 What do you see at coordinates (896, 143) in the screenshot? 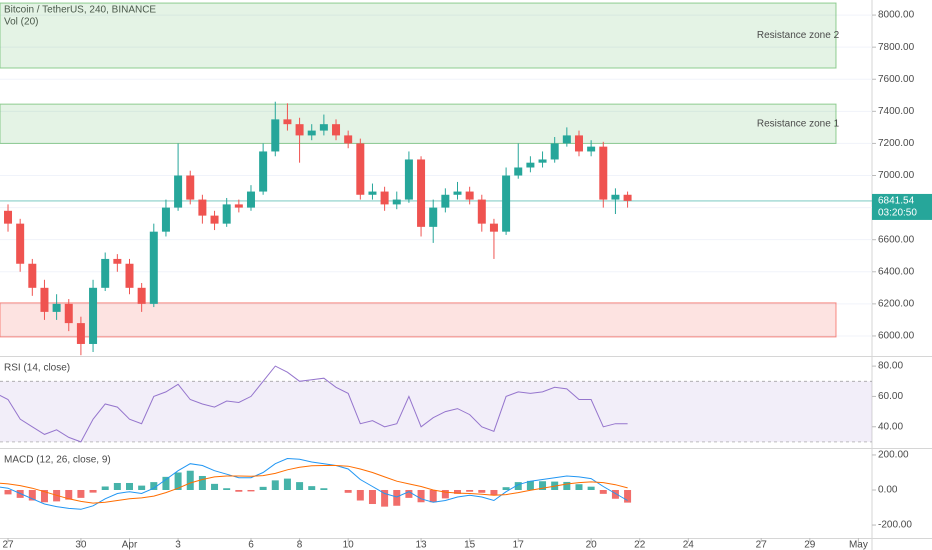
I see `y-tick-label: 7200.00` at bounding box center [896, 143].